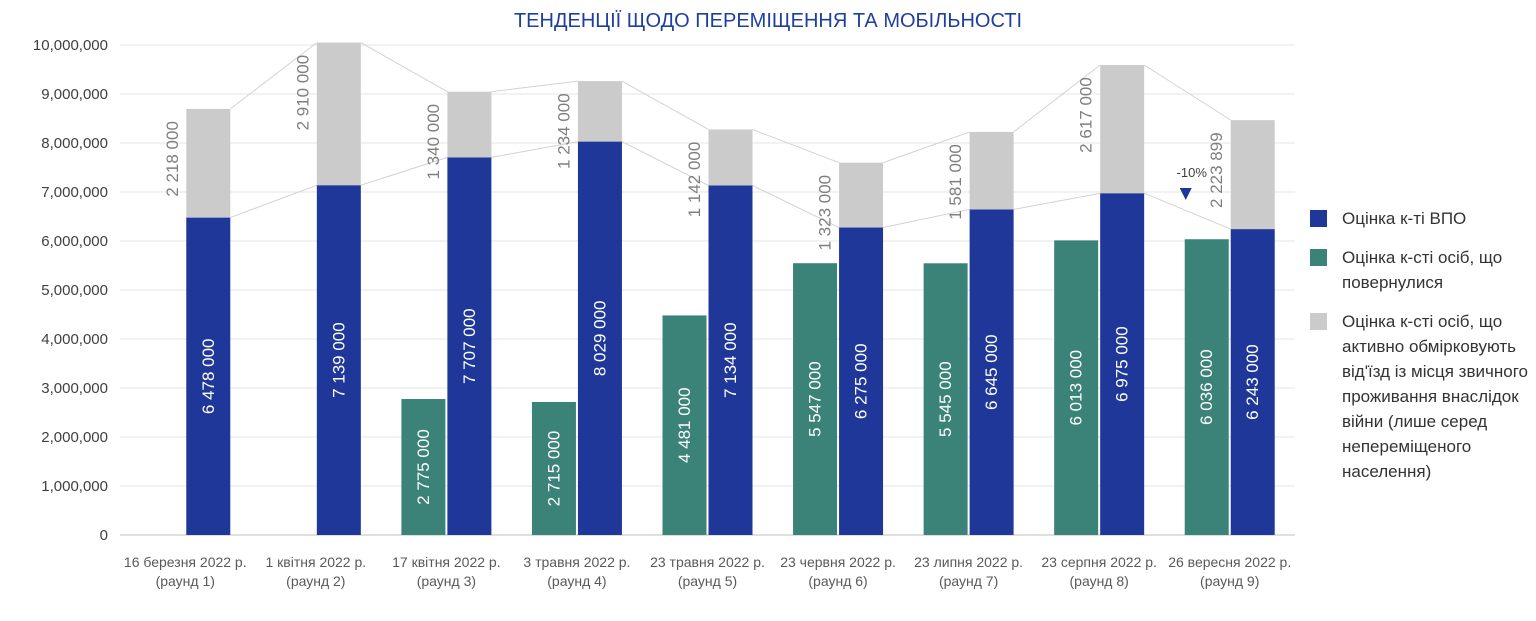 The image size is (1536, 621). Describe the element at coordinates (1099, 562) in the screenshot. I see `x-tick-label: 23 серпня 2022 р.` at that location.